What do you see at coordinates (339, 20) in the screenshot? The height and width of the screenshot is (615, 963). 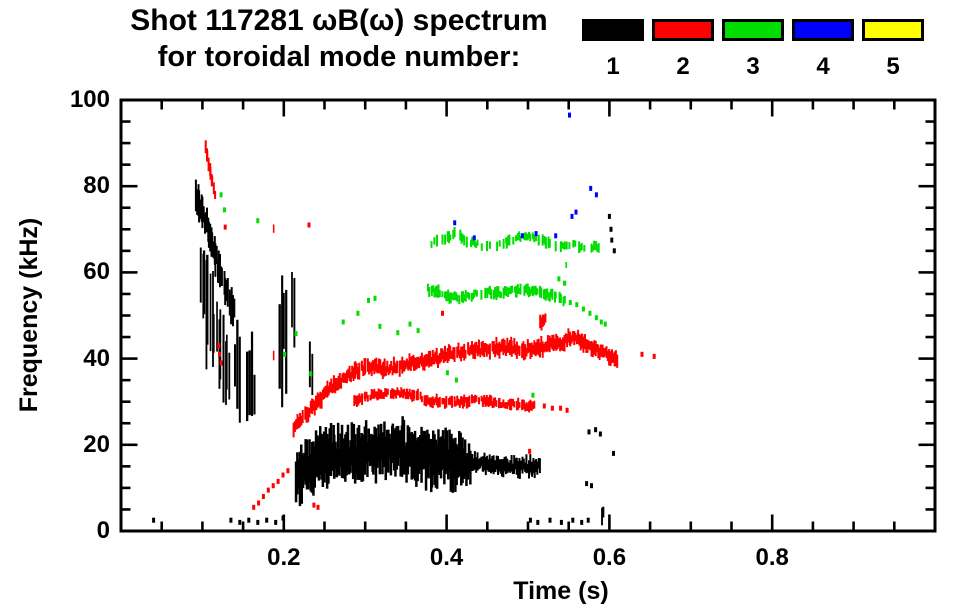 I see `figure-title-line1: Shot 117281 ωB(ω) spectrum` at bounding box center [339, 20].